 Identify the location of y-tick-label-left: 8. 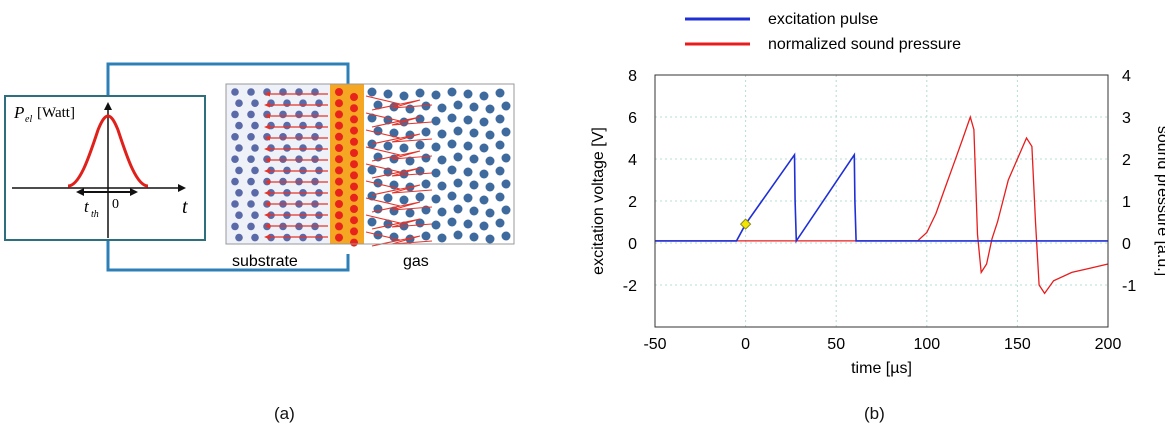
(632, 76).